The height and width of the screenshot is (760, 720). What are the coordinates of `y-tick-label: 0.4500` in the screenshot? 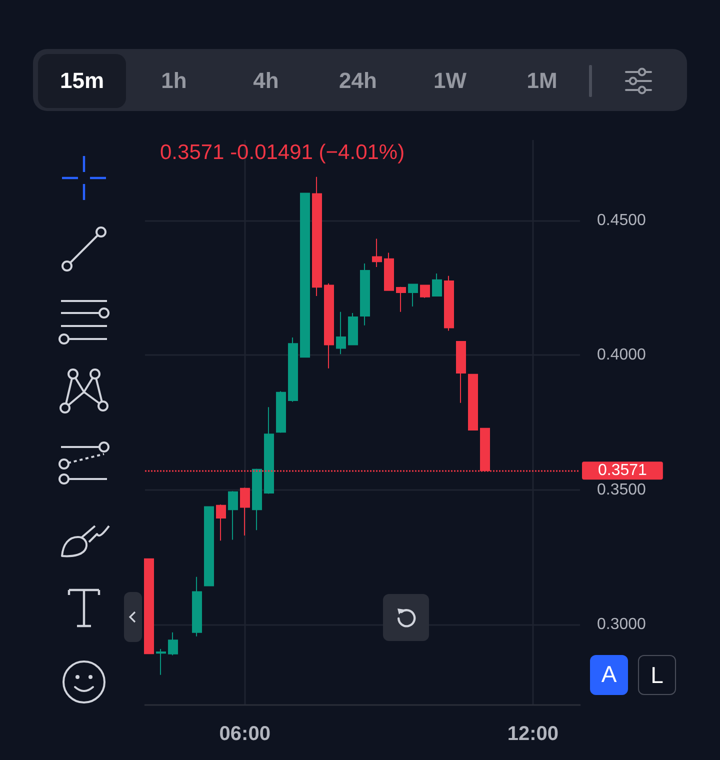 It's located at (621, 221).